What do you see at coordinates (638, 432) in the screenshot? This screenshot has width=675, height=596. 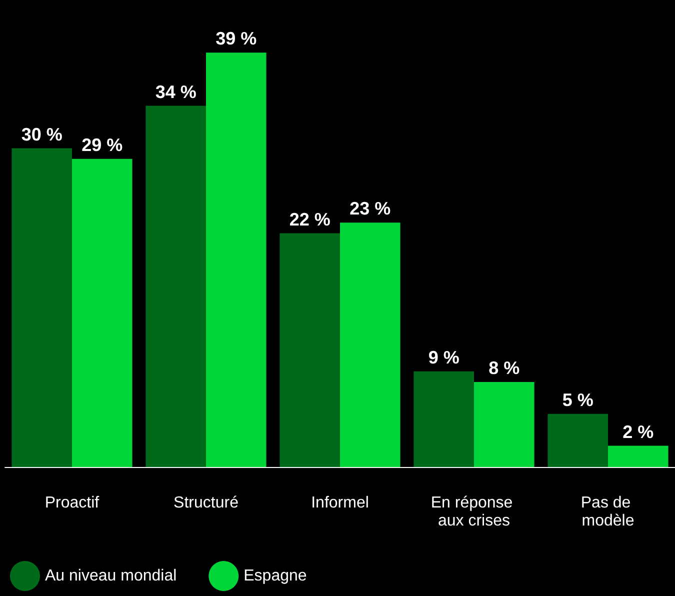 I see `data-label: 2 %` at bounding box center [638, 432].